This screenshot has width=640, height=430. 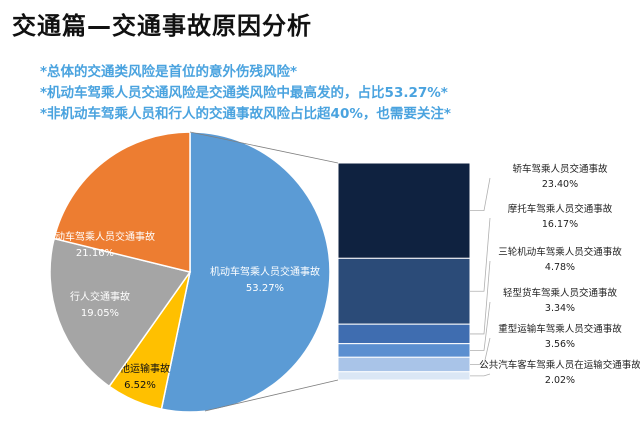 I want to click on bar-segment-value: 2.02%, so click(x=560, y=380).